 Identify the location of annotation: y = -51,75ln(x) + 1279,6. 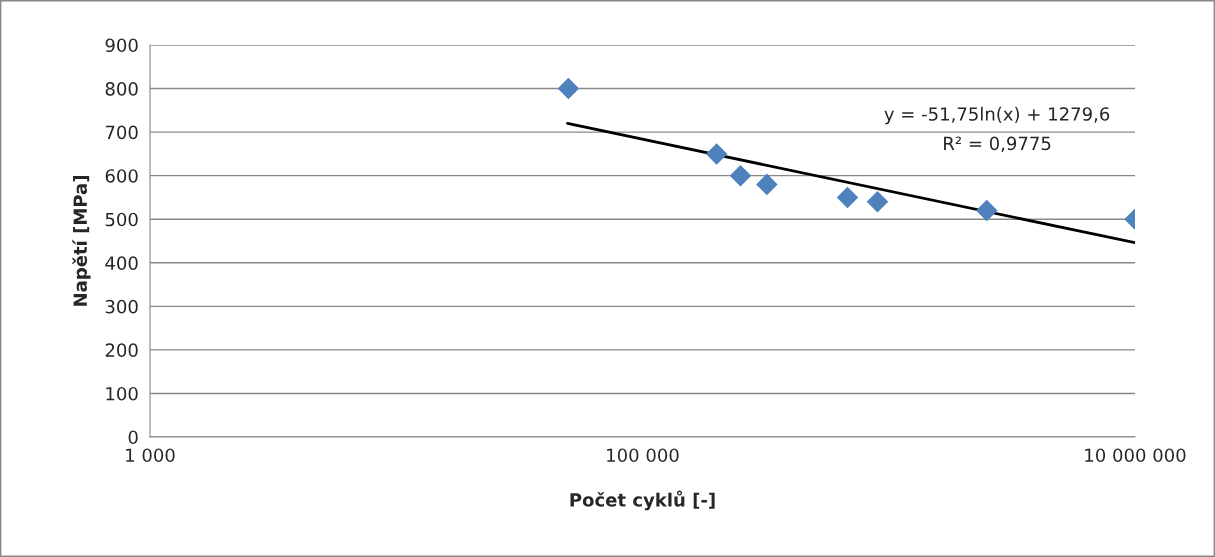
(997, 115).